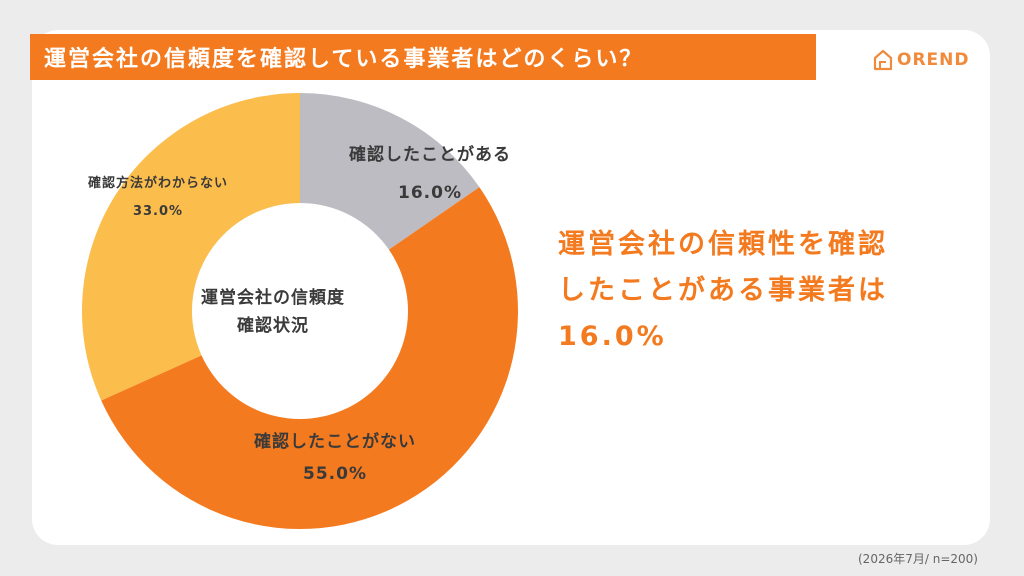  What do you see at coordinates (933, 60) in the screenshot?
I see `logo-text: OREND` at bounding box center [933, 60].